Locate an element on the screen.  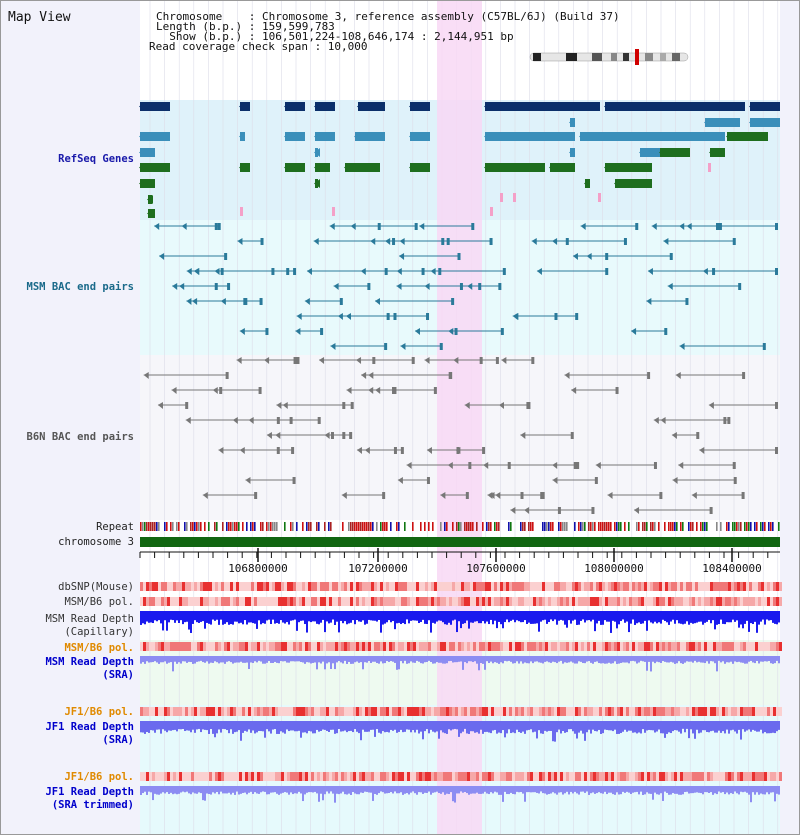
refseq-genes-label: RefSeq Genes is located at coordinates (96, 159).